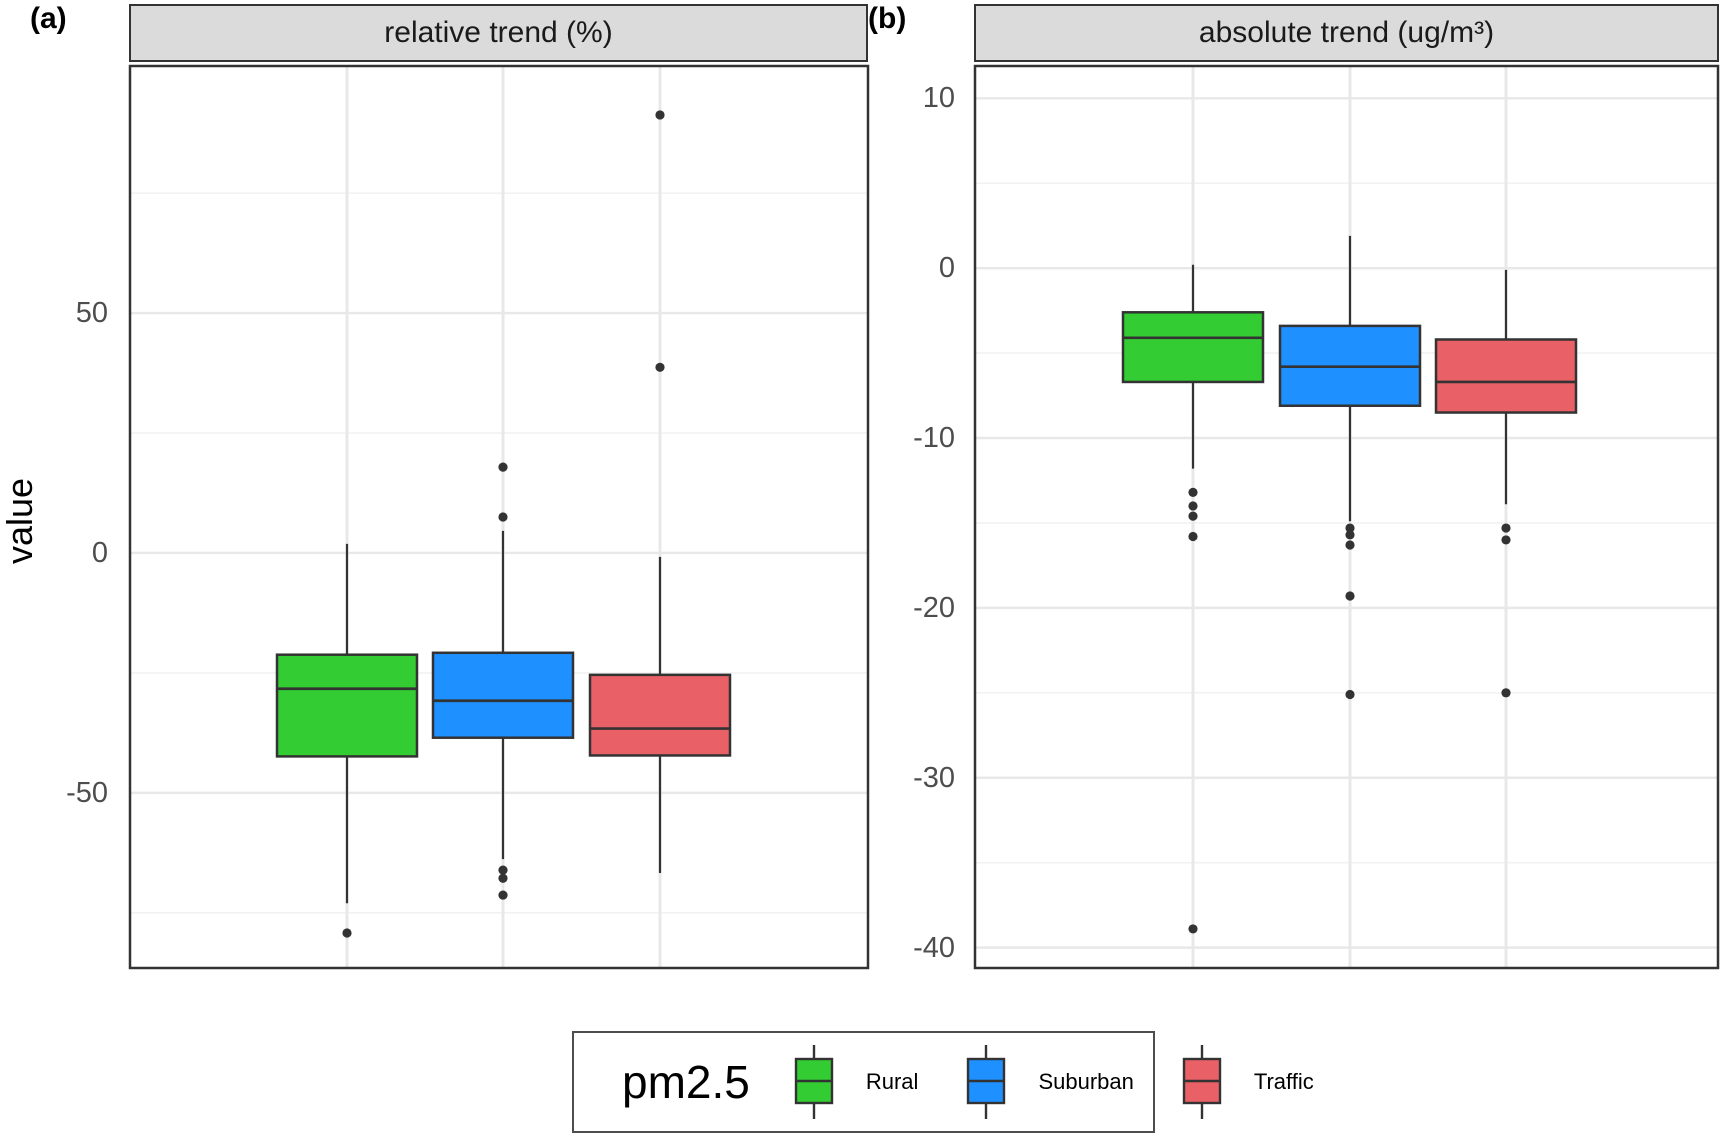 The width and height of the screenshot is (1726, 1137). What do you see at coordinates (48, 18) in the screenshot?
I see `facet-tag-a: (a)` at bounding box center [48, 18].